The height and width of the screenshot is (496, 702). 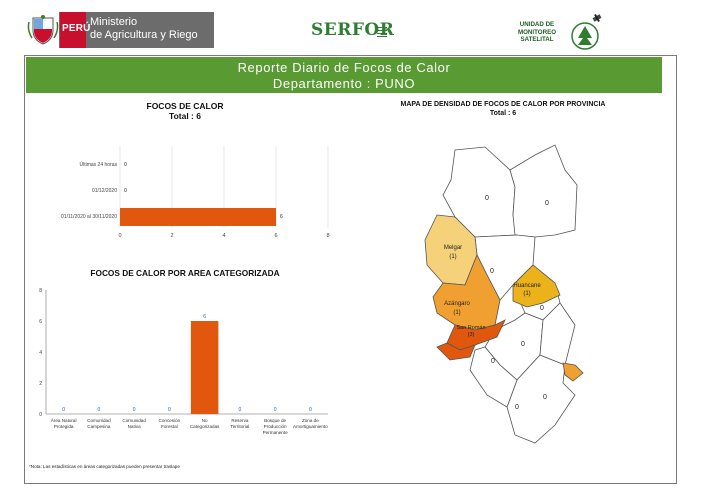 I want to click on map-province-huancane, so click(x=536, y=286).